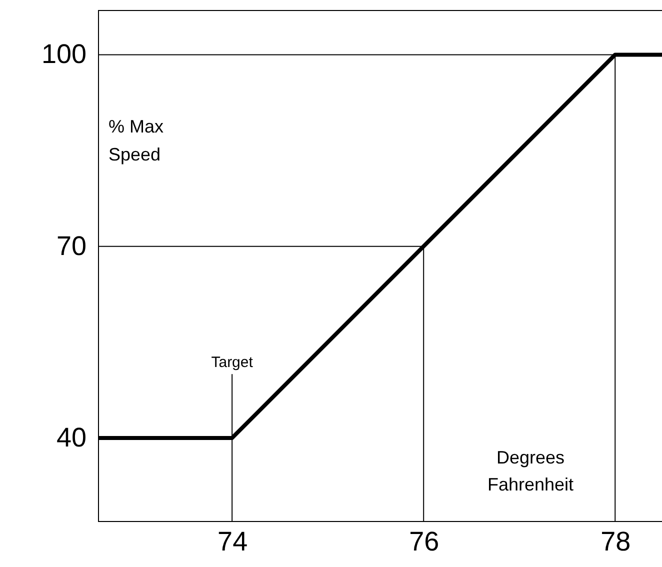 This screenshot has width=662, height=567. I want to click on y-tick-label: 70, so click(71, 245).